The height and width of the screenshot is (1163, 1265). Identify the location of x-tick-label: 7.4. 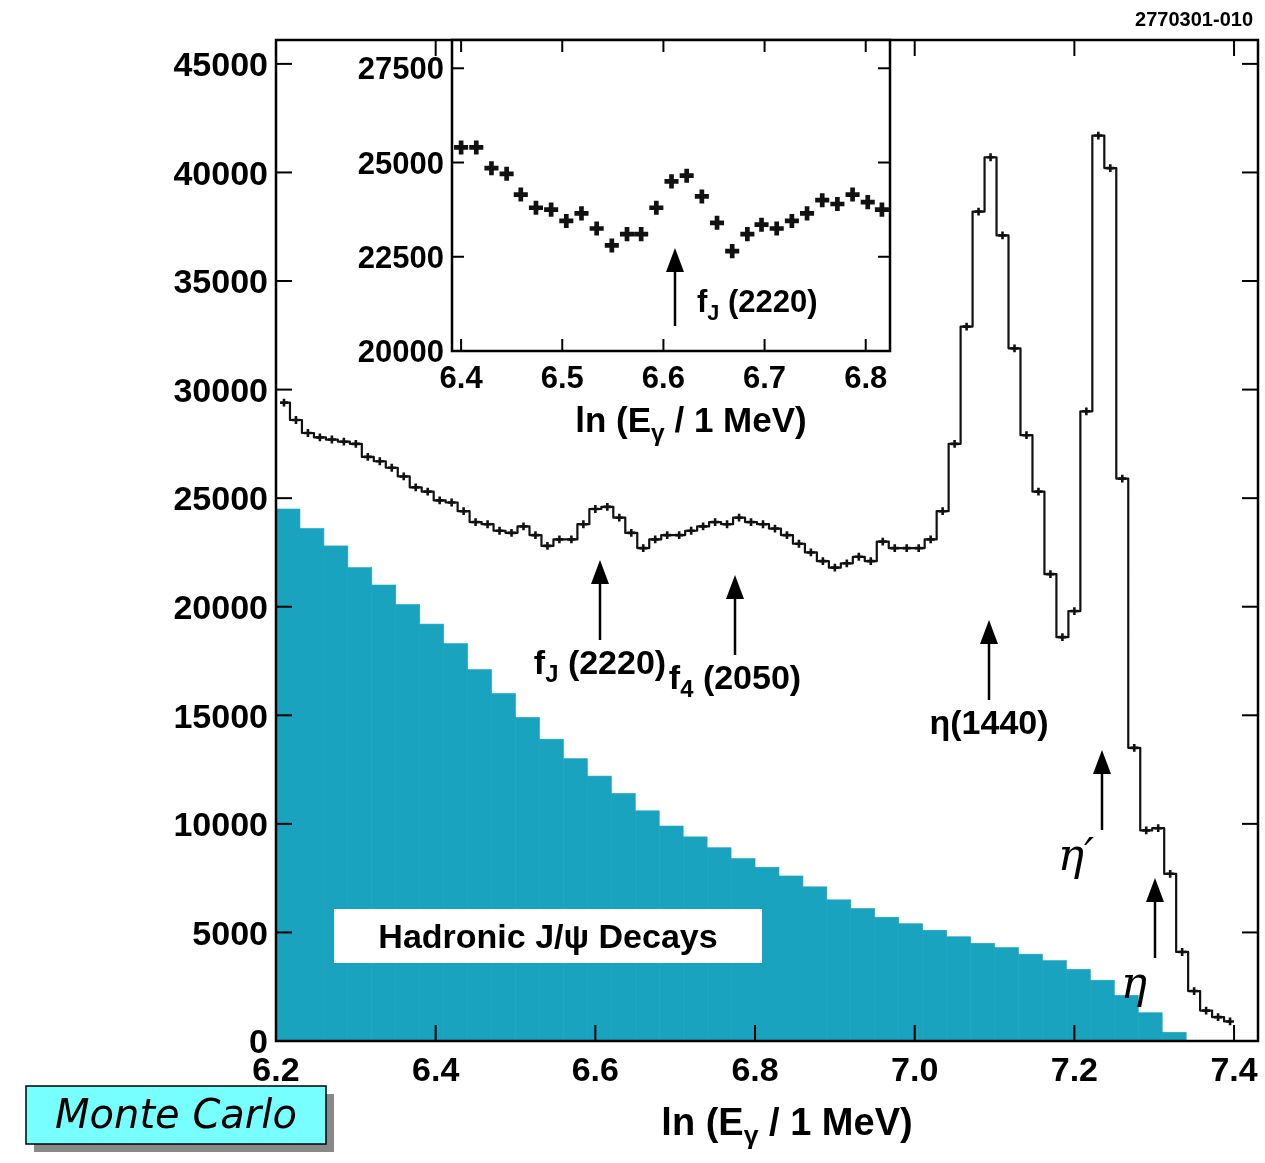
(1234, 1069).